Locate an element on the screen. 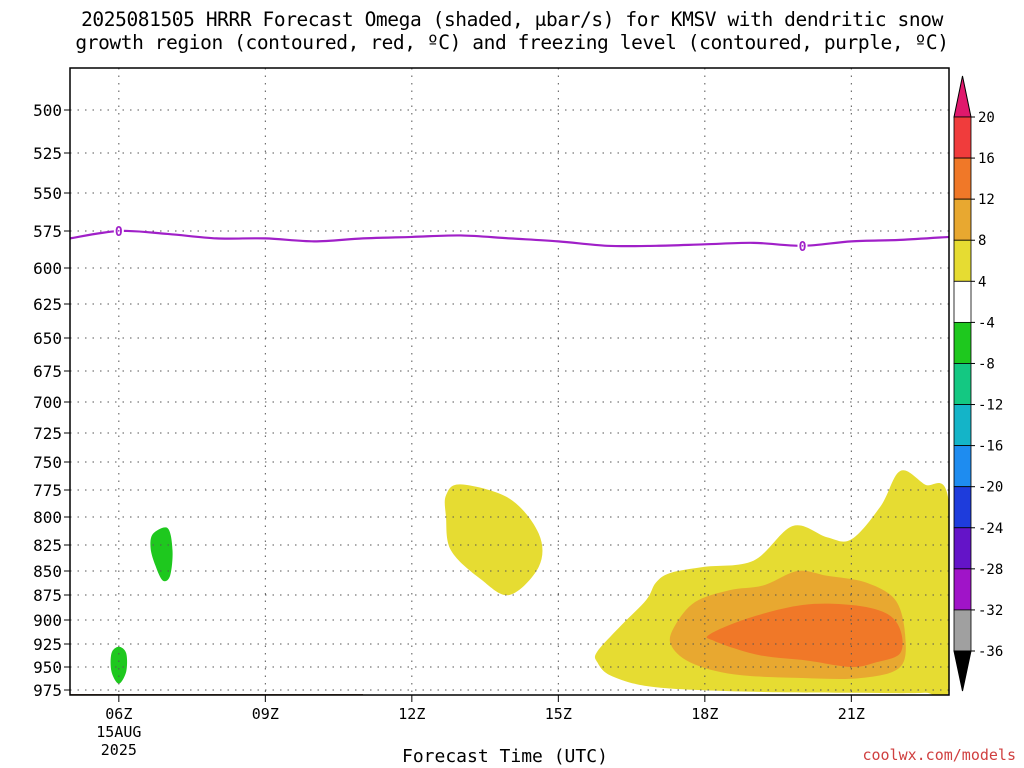  x-tick-label-15Z: 15Z is located at coordinates (558, 714).